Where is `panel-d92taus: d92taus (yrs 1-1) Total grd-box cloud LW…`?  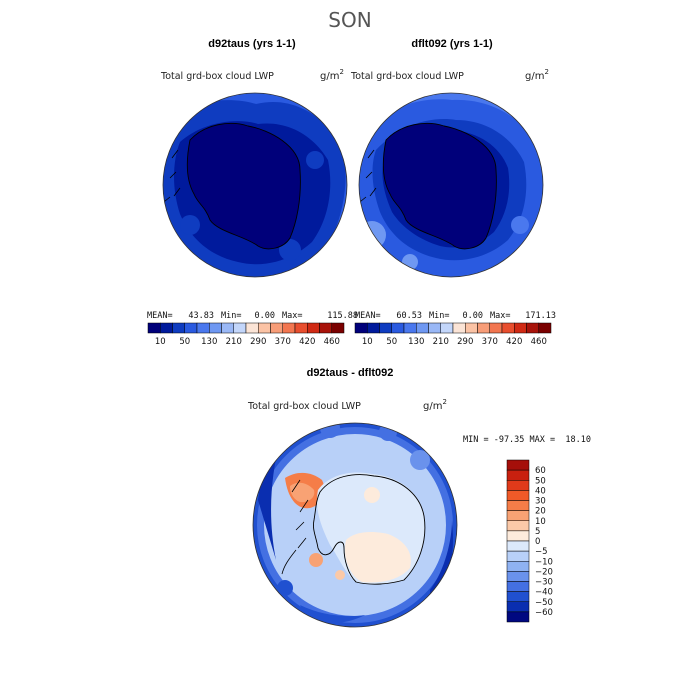 panel-d92taus: d92taus (yrs 1-1) Total grd-box cloud LW… is located at coordinates (252, 192).